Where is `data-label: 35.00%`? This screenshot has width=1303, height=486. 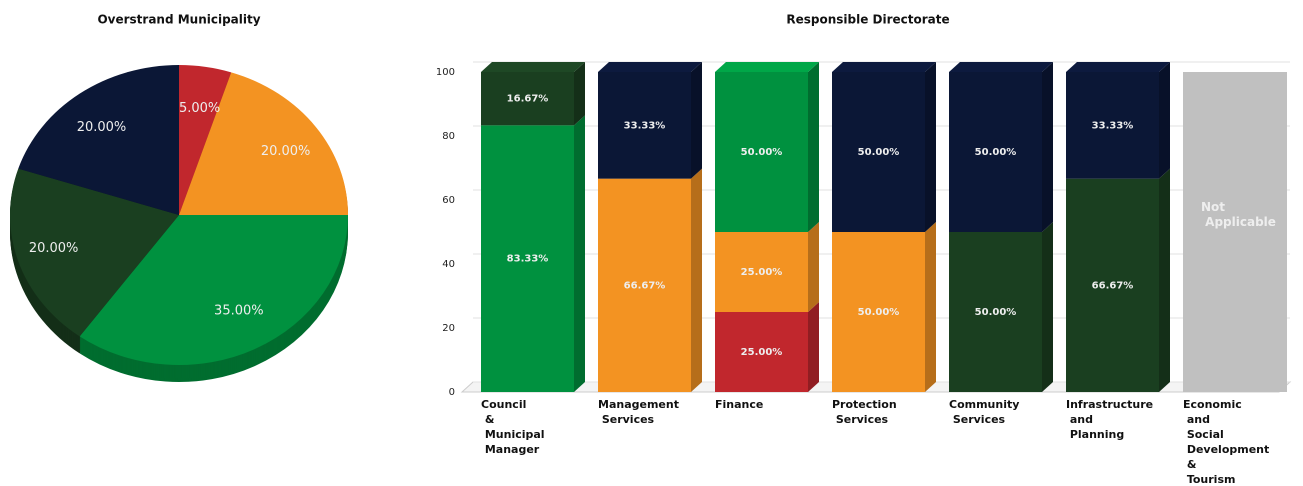 data-label: 35.00% is located at coordinates (239, 311).